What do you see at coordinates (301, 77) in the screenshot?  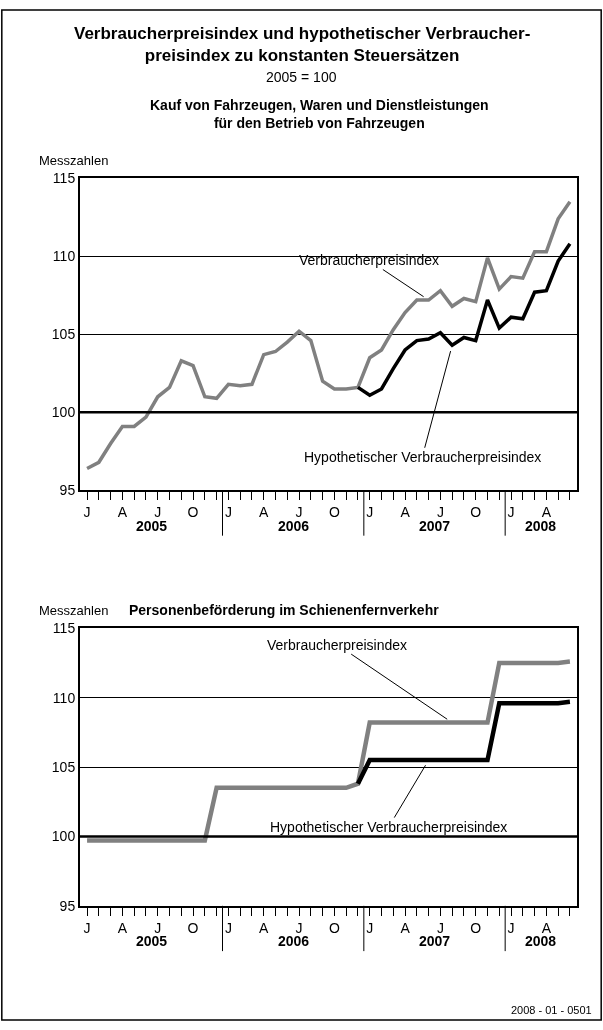 I see `chart-subtitle: 2005 = 100` at bounding box center [301, 77].